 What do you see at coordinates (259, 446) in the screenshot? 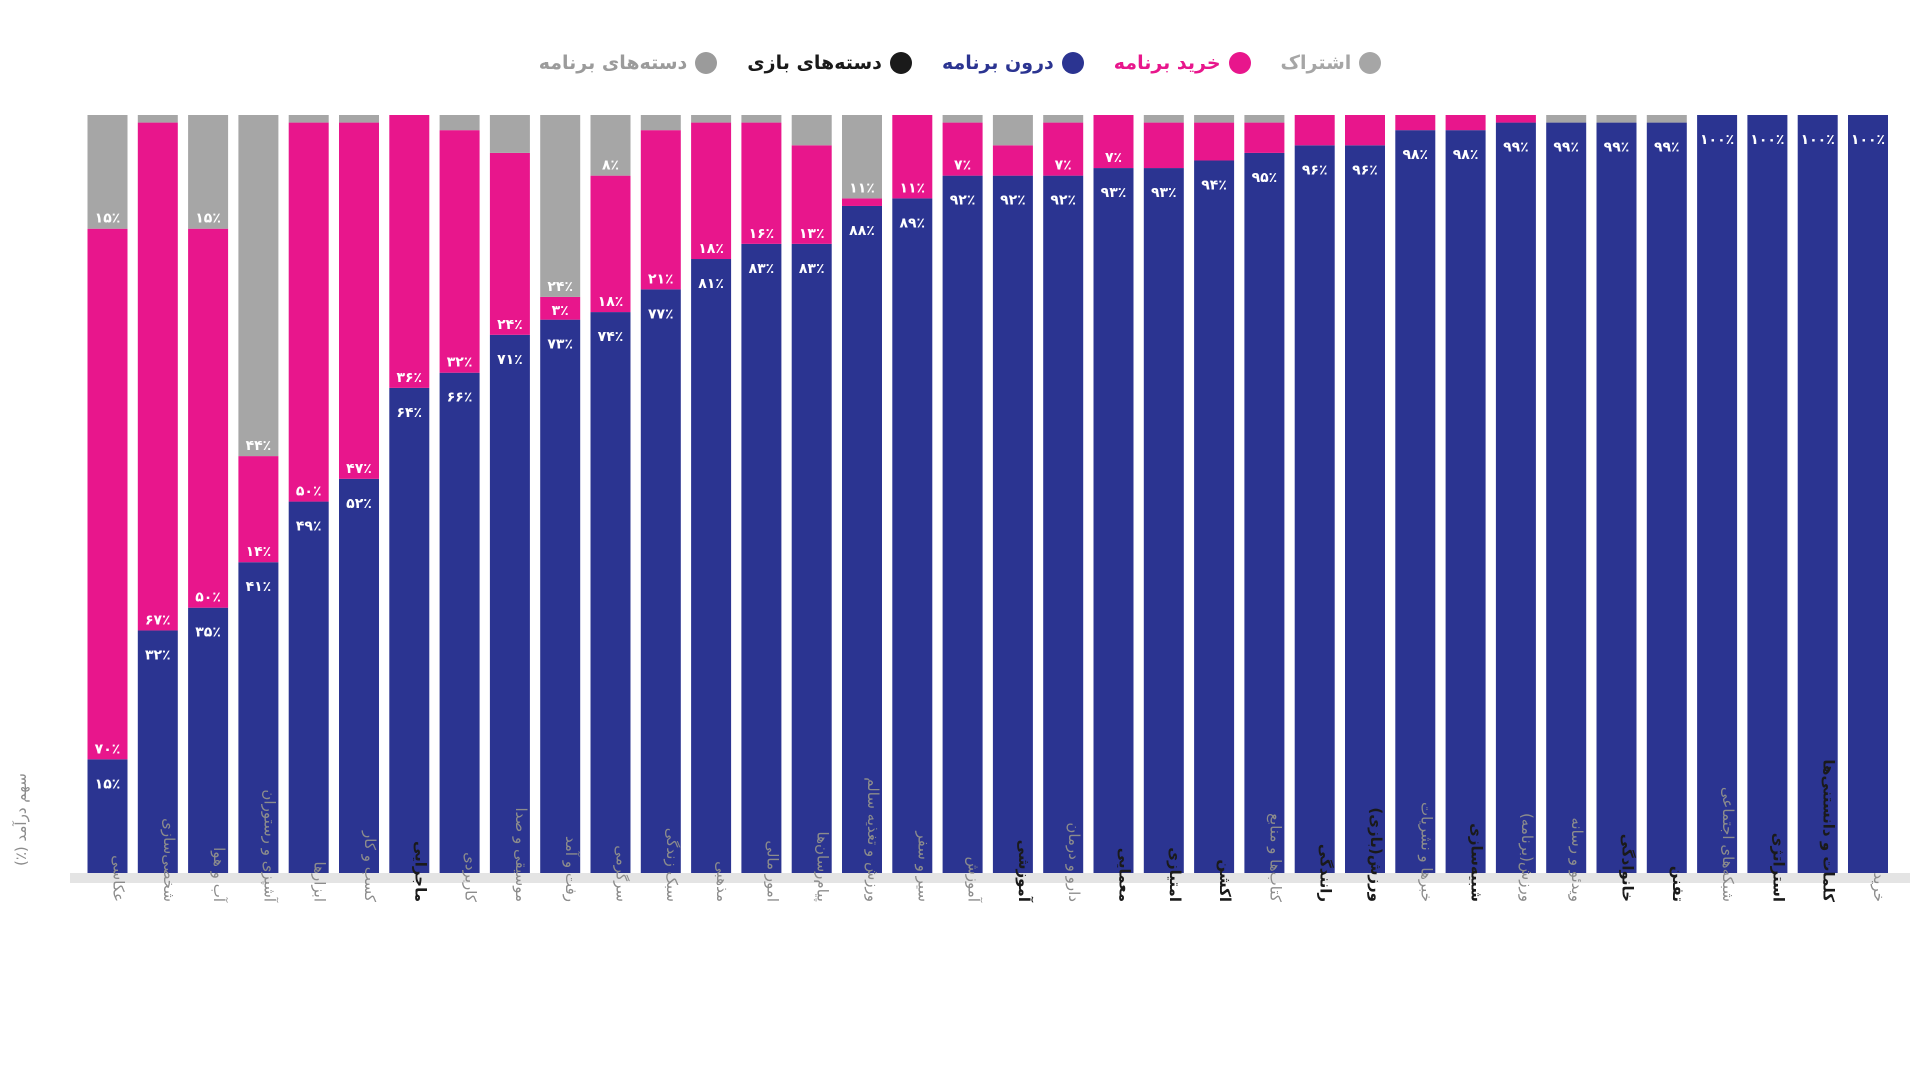
I see `data-label-subscription: ۴۴٪` at bounding box center [259, 446].